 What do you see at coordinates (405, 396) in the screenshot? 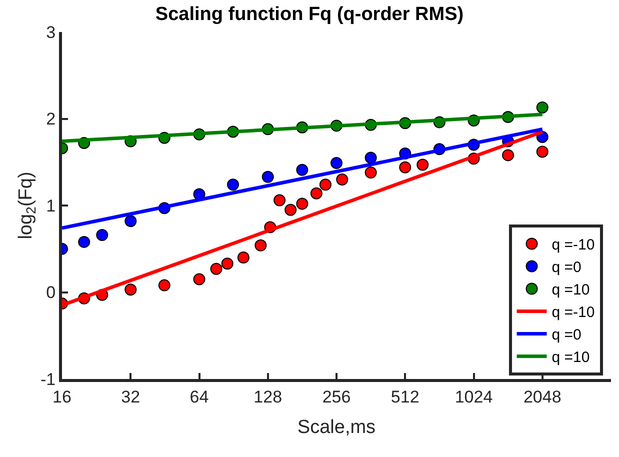
I see `x-tick-label: 512` at bounding box center [405, 396].